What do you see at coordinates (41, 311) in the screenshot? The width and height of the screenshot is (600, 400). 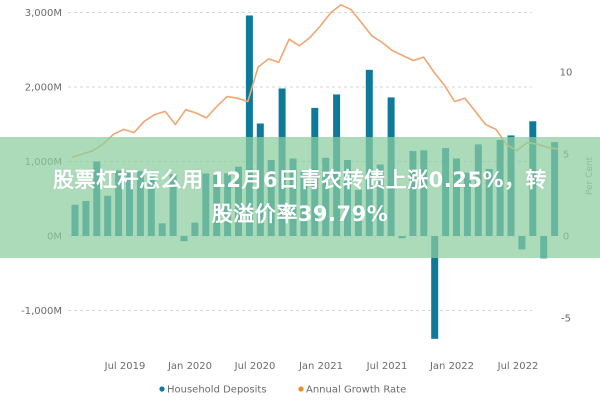 I see `left-tick-label: -1,000M` at bounding box center [41, 311].